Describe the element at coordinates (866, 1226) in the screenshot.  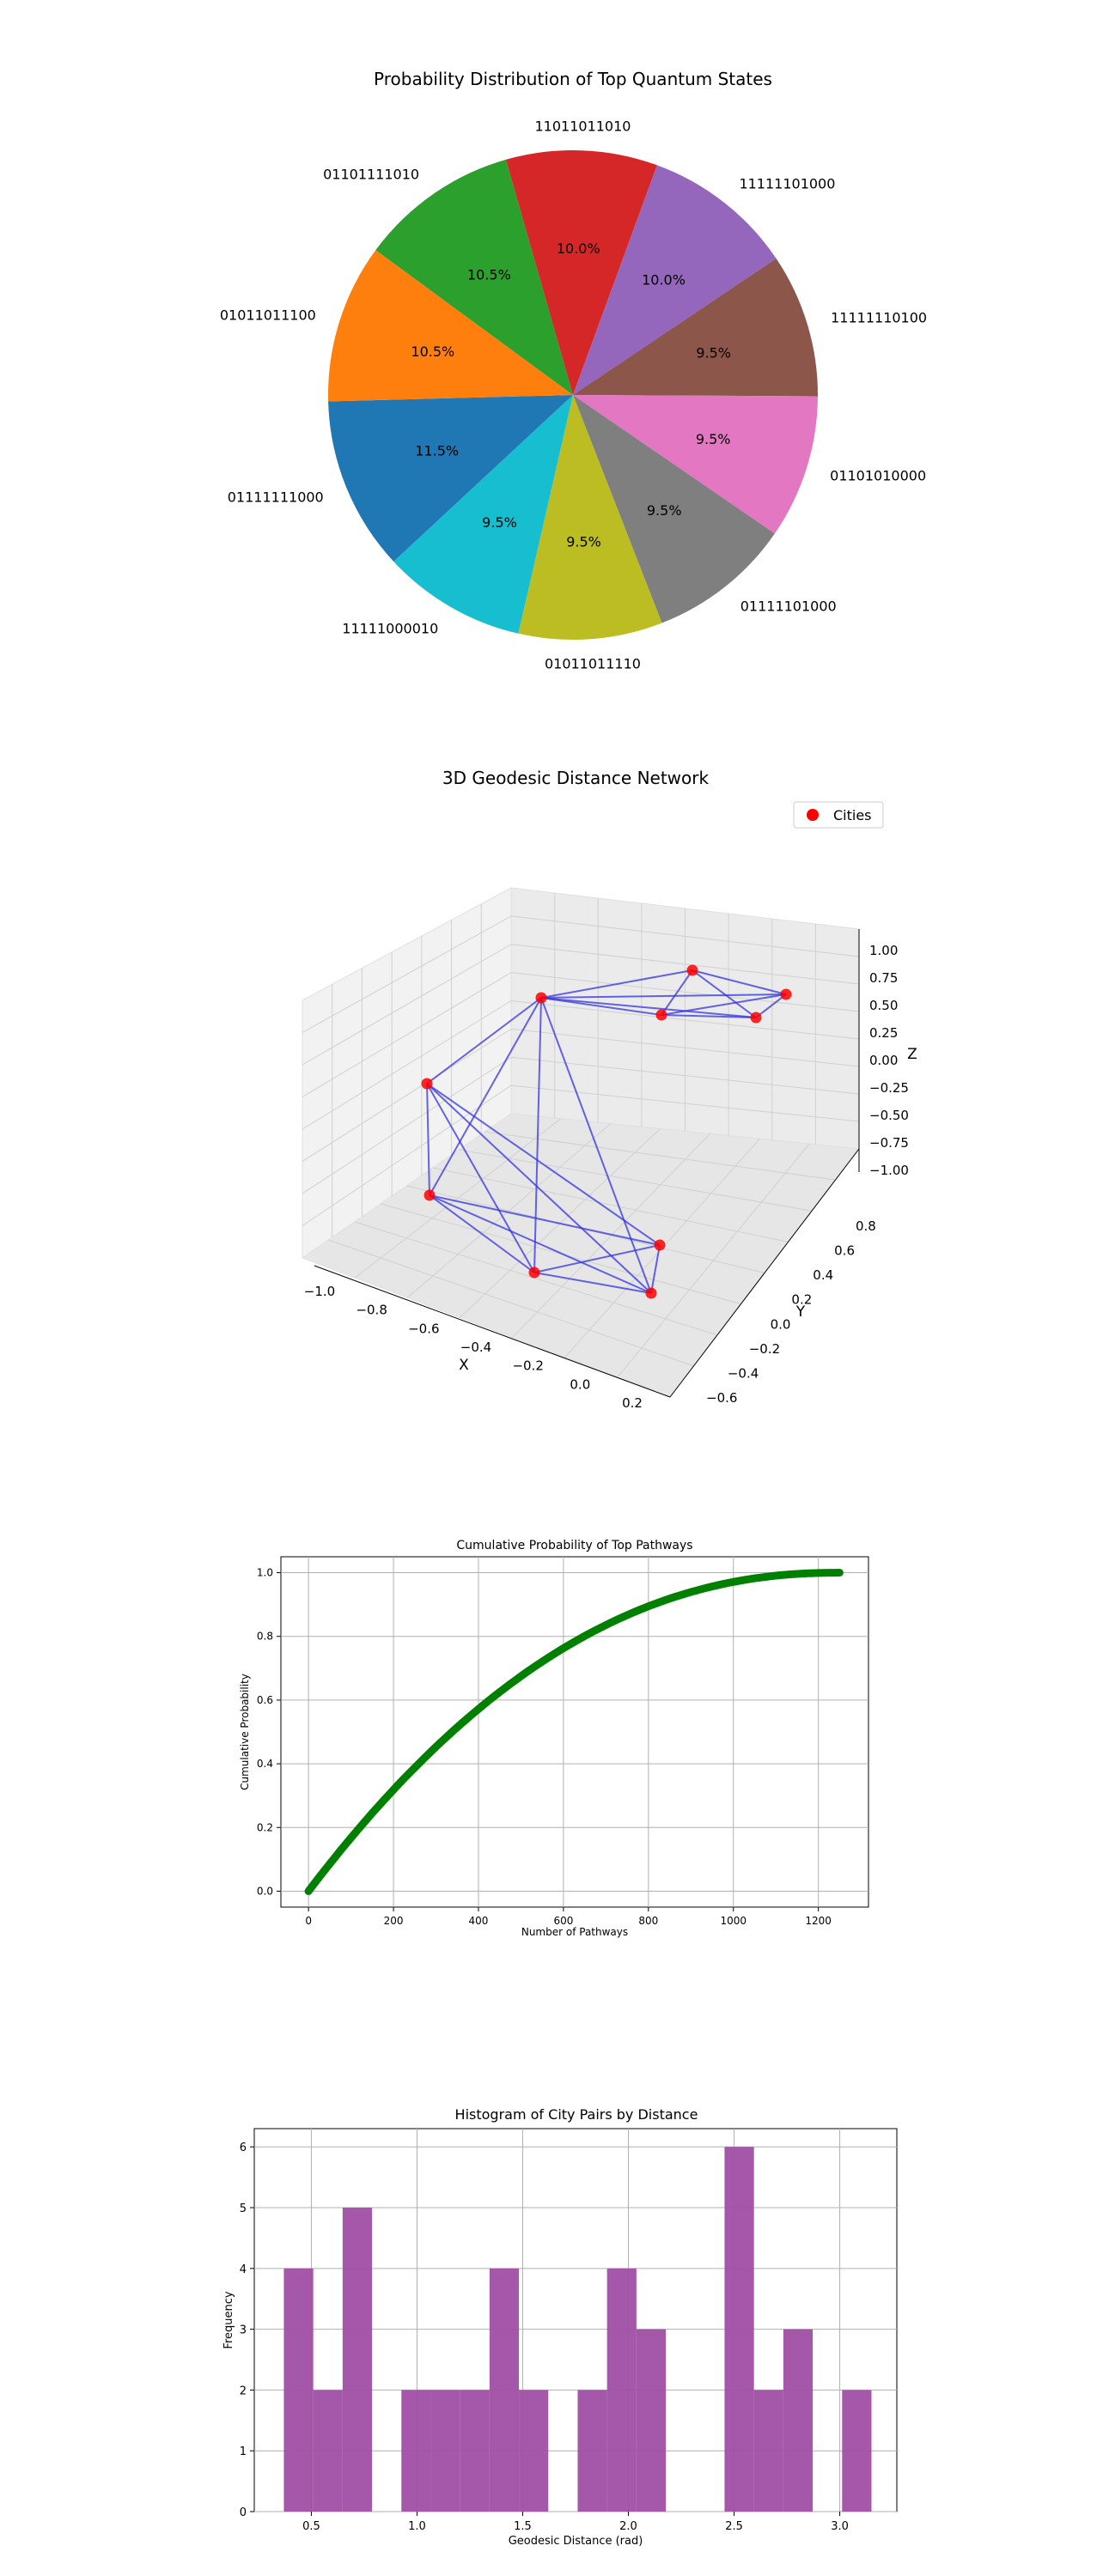
I see `y-tick-label: 0.8` at that location.